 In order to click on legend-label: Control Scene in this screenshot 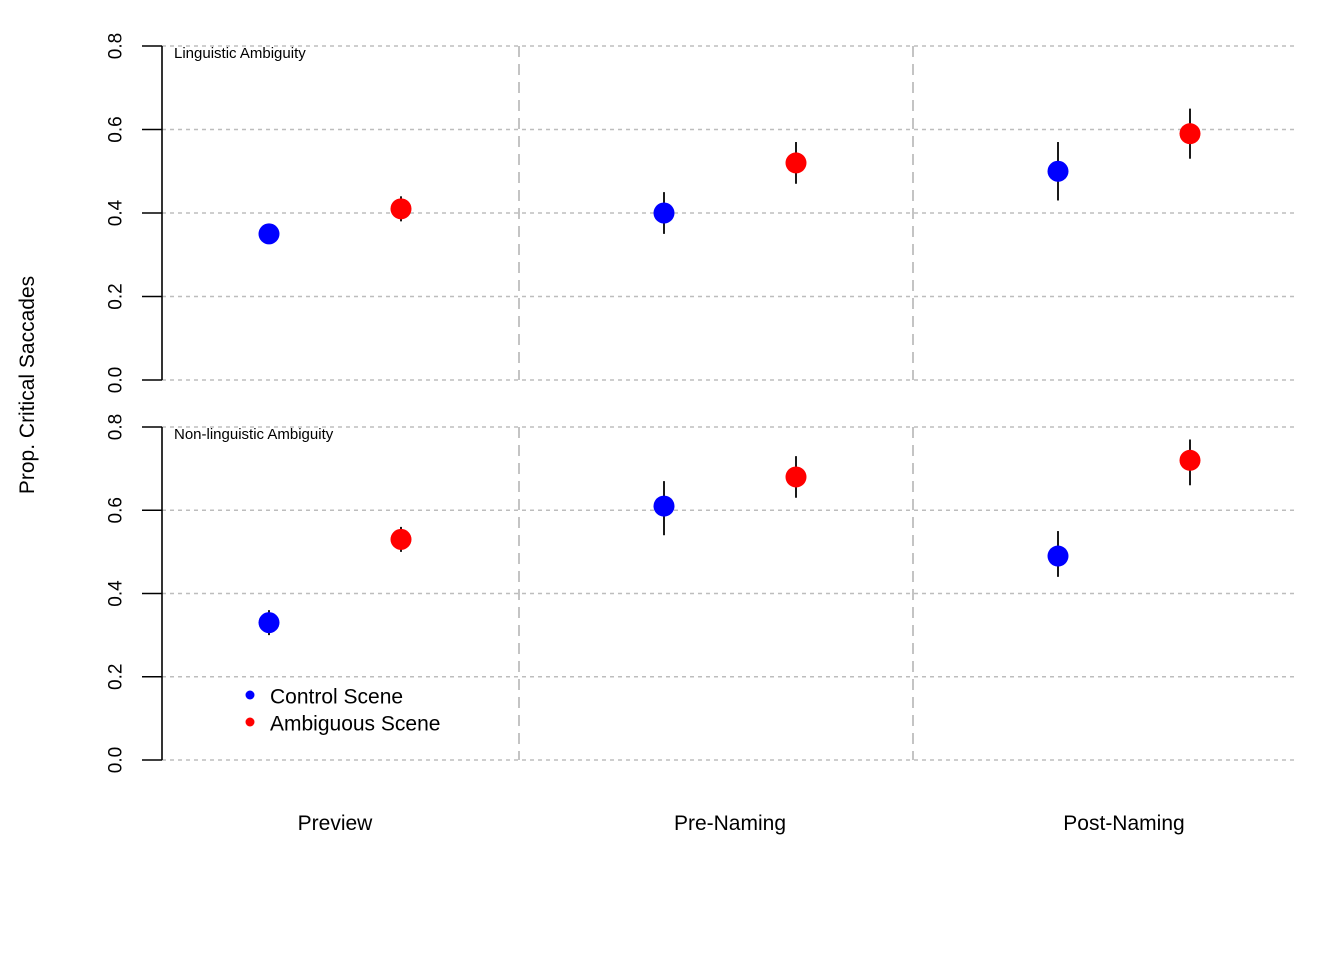, I will do `click(336, 696)`.